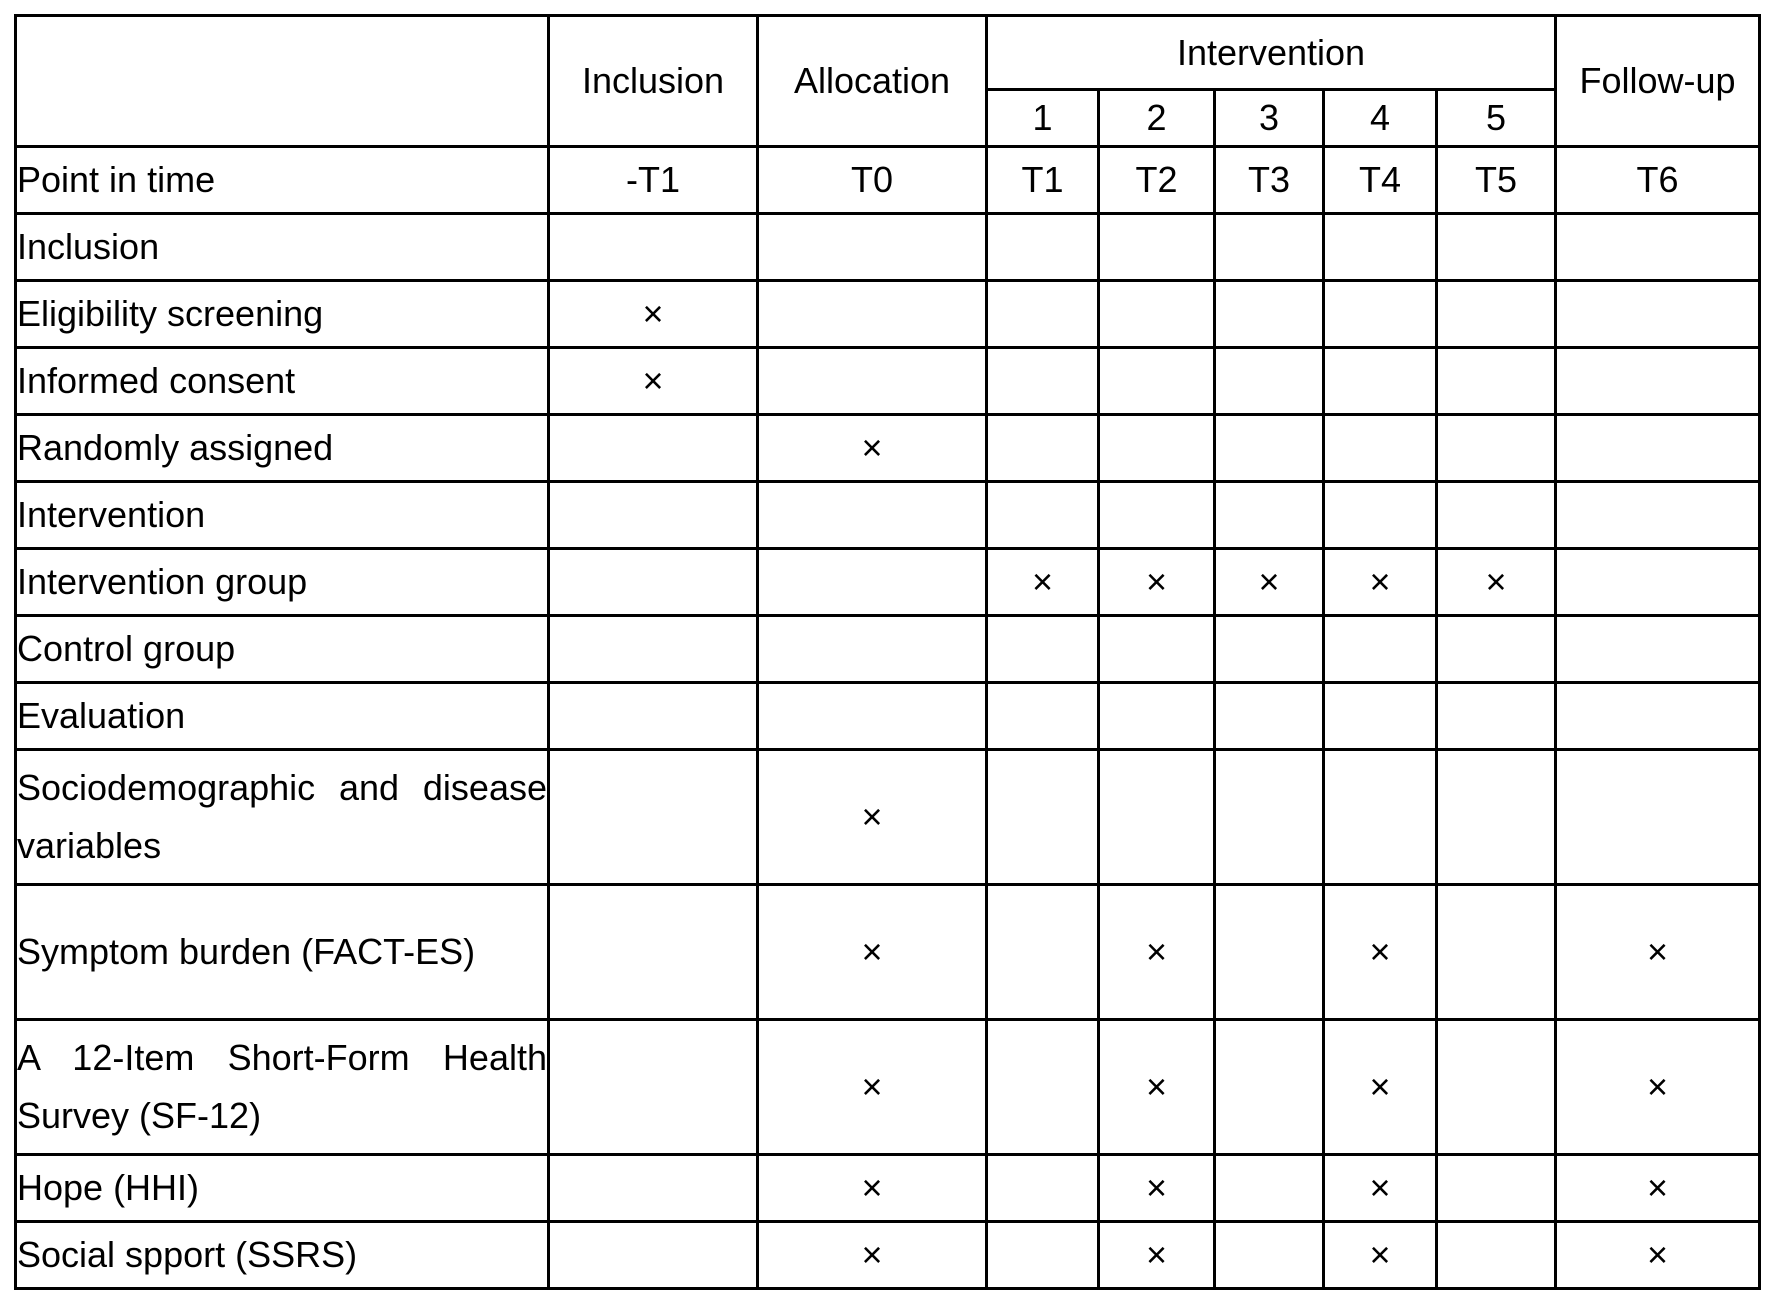 The image size is (1772, 1310). I want to click on row-intervention-group: Intervention group × × × × ×, so click(888, 582).